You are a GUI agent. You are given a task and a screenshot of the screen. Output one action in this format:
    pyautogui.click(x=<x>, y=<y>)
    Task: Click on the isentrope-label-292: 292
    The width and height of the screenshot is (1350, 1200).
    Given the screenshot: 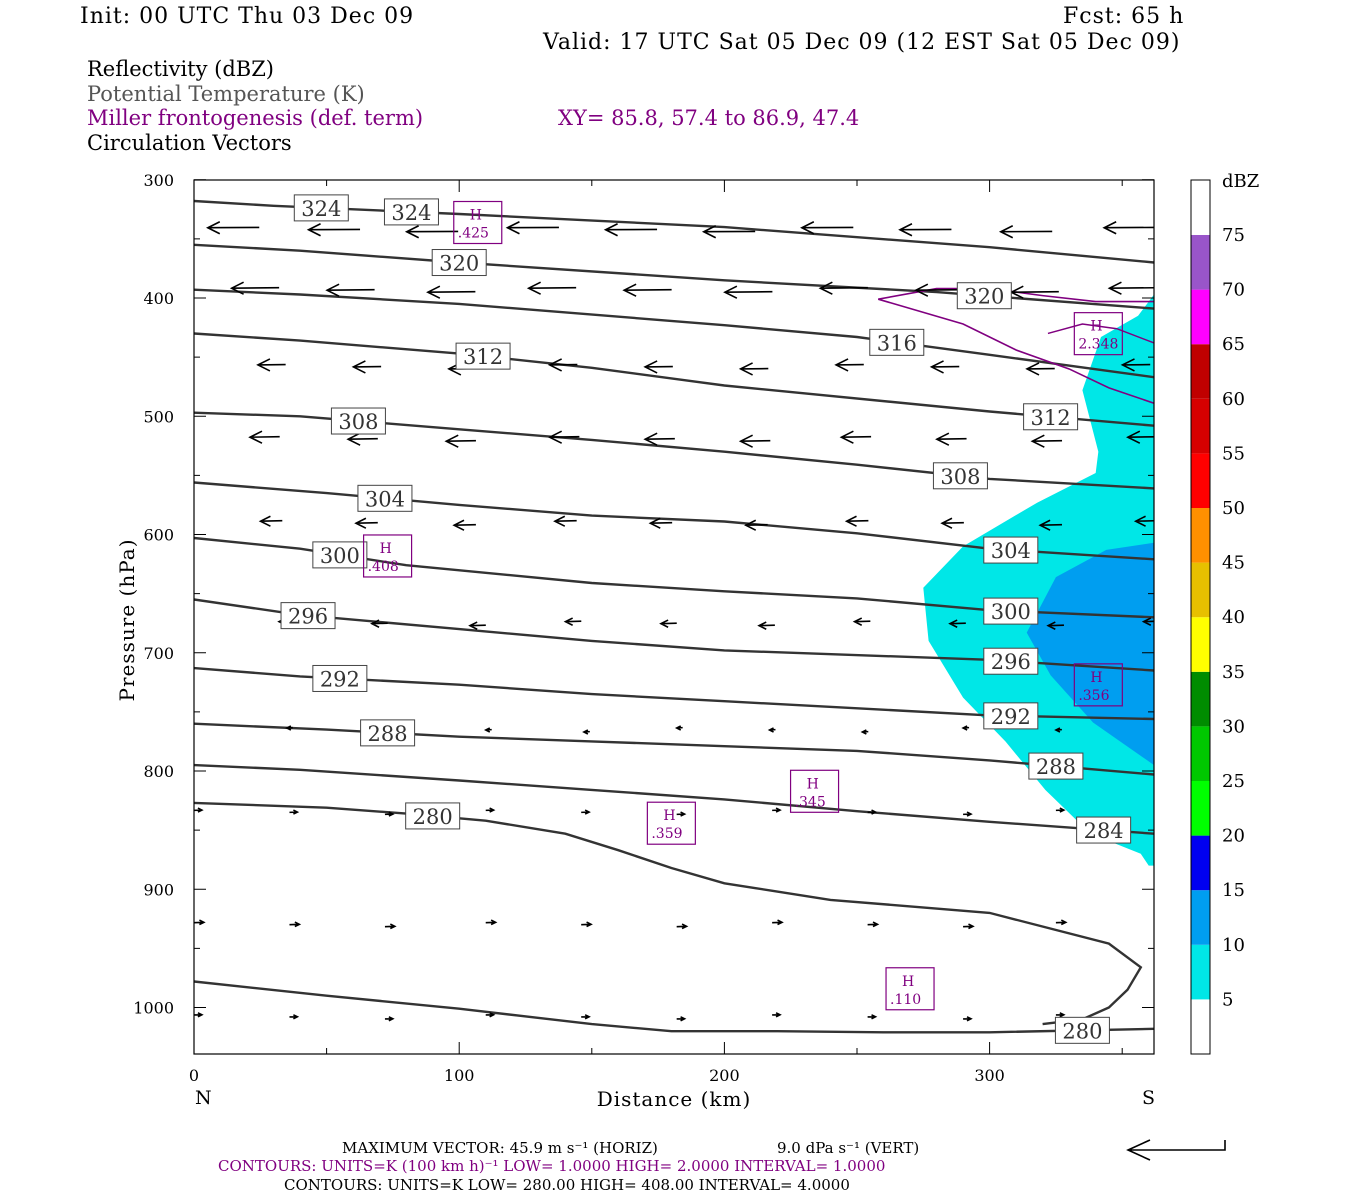 What is the action you would take?
    pyautogui.click(x=340, y=679)
    